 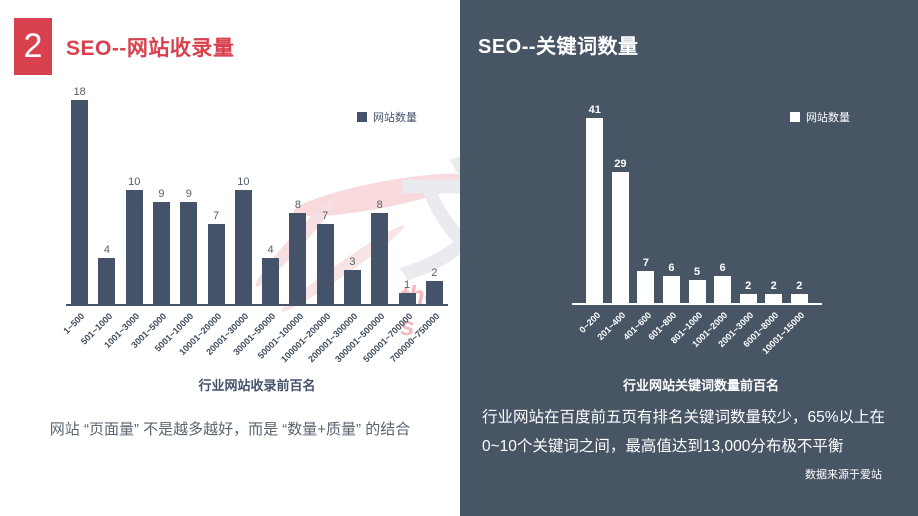 I want to click on bar-column: 8 300001~500000, so click(x=363, y=225).